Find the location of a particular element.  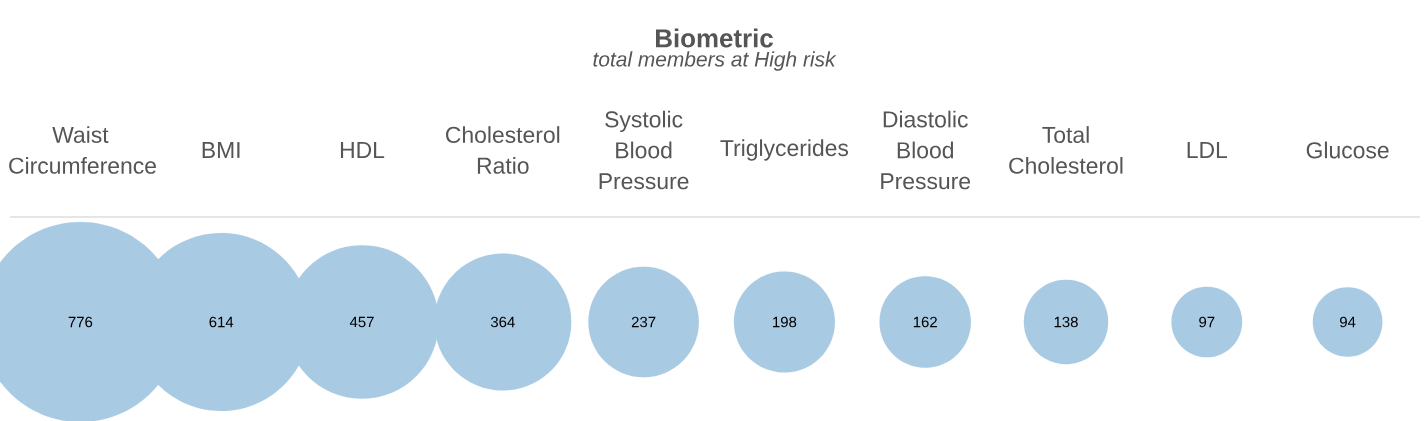

text: total members at High risk is located at coordinates (715, 61).